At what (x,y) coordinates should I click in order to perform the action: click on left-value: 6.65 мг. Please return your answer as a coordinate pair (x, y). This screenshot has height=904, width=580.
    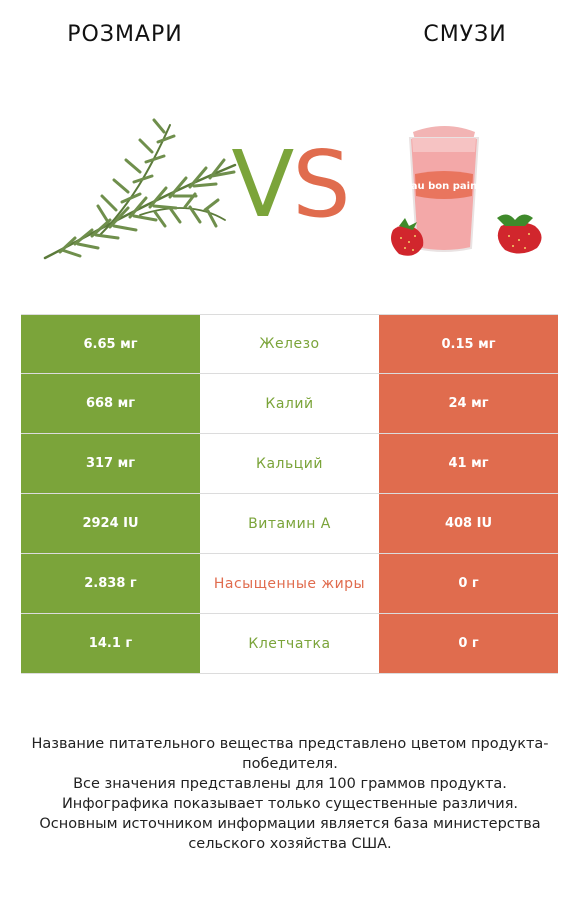
    Looking at the image, I should click on (110, 344).